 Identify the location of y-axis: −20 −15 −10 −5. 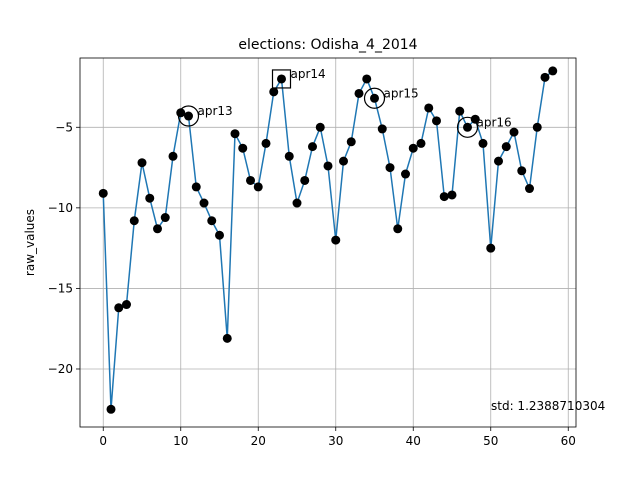
(64, 248).